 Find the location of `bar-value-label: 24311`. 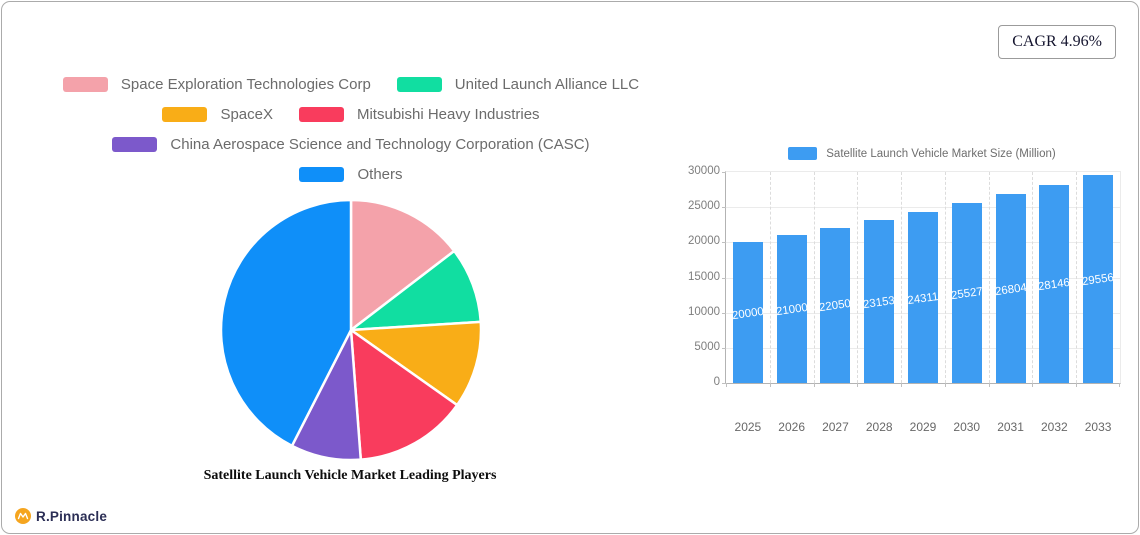

bar-value-label: 24311 is located at coordinates (923, 298).